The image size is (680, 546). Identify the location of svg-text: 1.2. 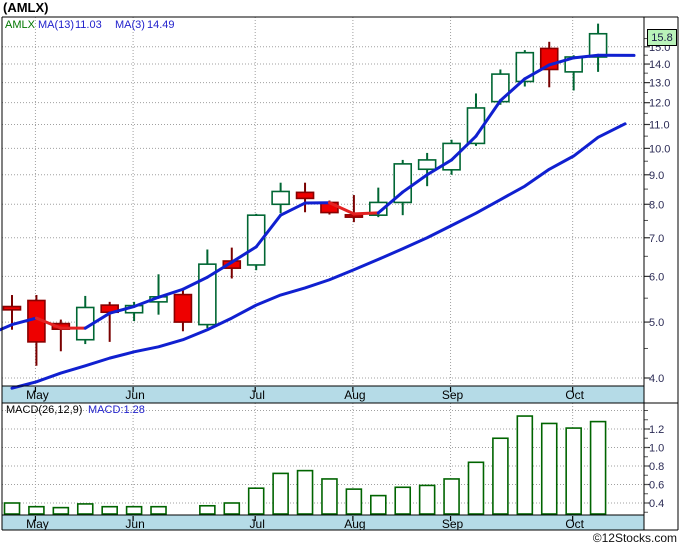
(656, 430).